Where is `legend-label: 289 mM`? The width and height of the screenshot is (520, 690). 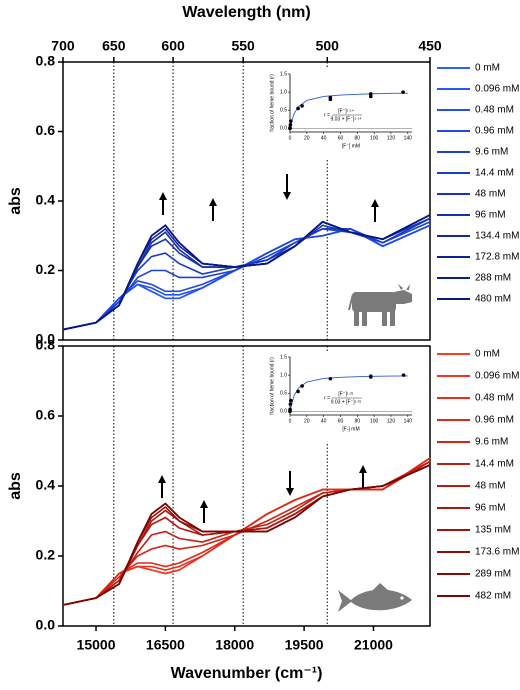
legend-label: 289 mM is located at coordinates (493, 574).